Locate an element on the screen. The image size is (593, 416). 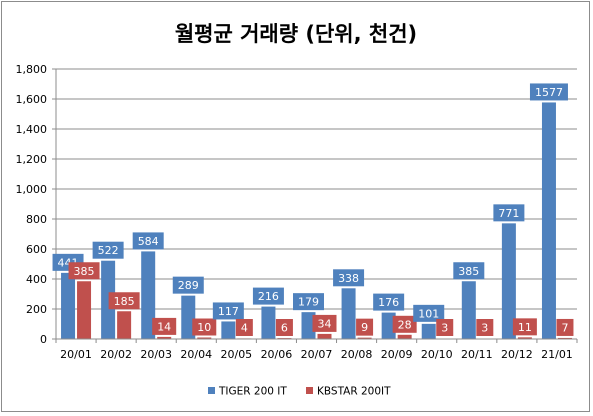
x-tick-label: 20/08 is located at coordinates (357, 354).